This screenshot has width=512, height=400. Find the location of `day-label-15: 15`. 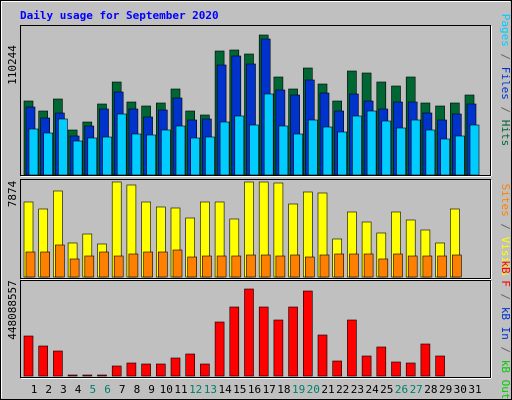

day-label-15: 15 is located at coordinates (239, 389).